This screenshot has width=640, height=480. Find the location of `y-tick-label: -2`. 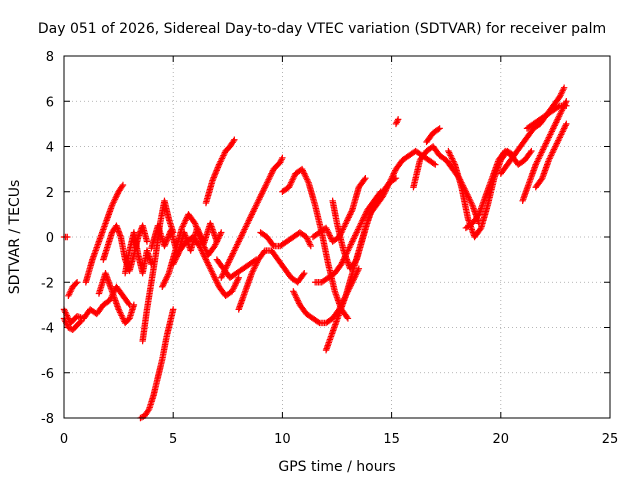

y-tick-label: -2 is located at coordinates (47, 283).